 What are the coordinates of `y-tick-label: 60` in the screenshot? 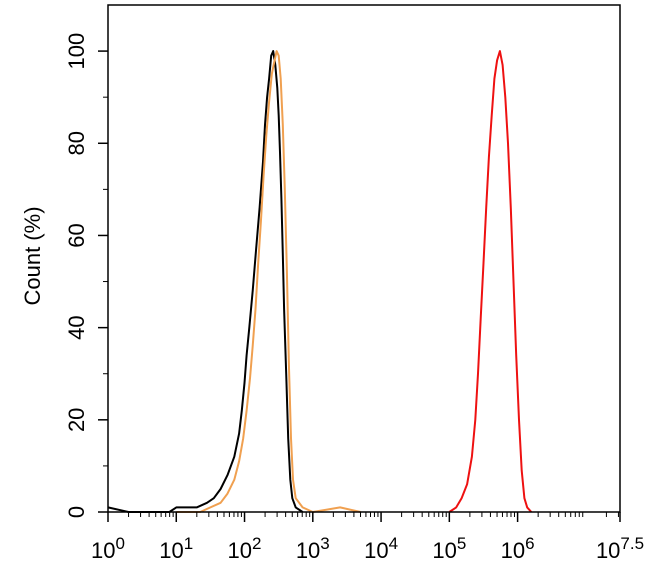 It's located at (76, 235).